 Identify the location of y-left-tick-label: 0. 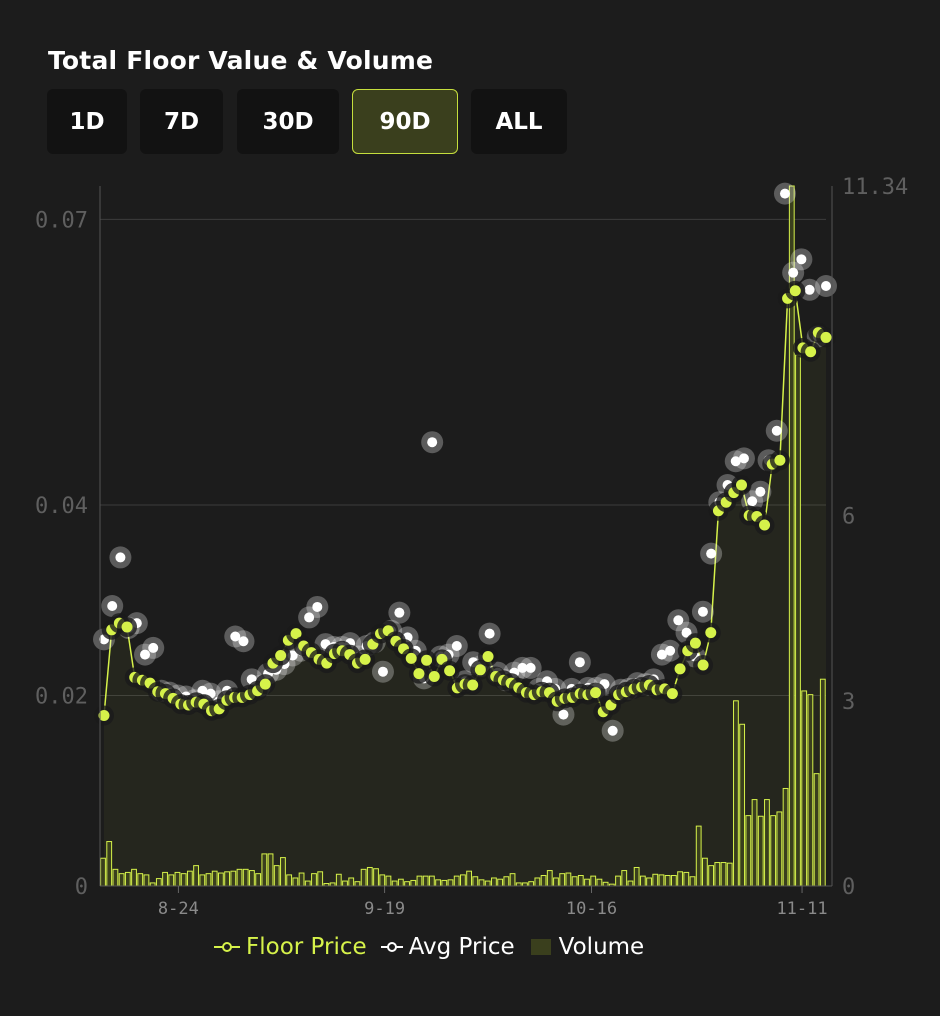
(81, 887).